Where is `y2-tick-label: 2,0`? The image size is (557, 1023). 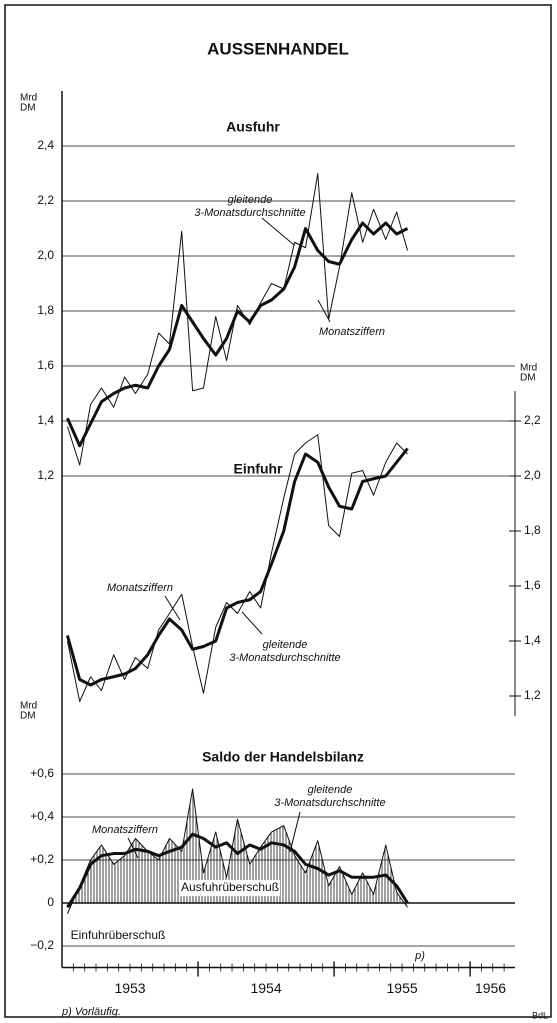 y2-tick-label: 2,0 is located at coordinates (532, 475).